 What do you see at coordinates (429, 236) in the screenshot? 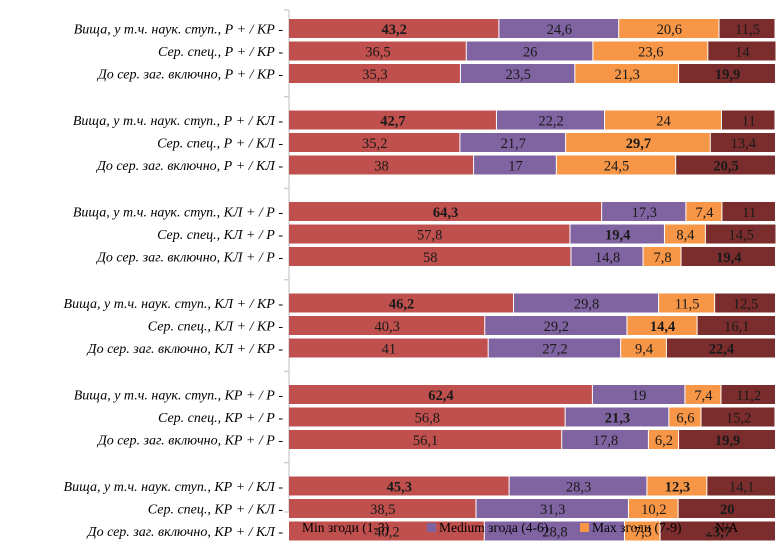
I see `data-label: 57,8` at bounding box center [429, 236].